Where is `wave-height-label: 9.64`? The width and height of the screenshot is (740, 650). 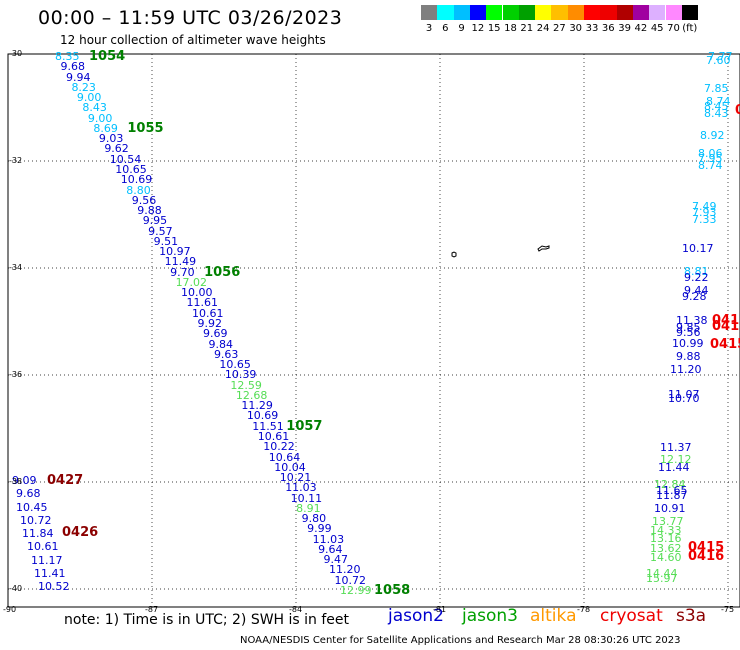
wave-height-label: 9.64 is located at coordinates (330, 549).